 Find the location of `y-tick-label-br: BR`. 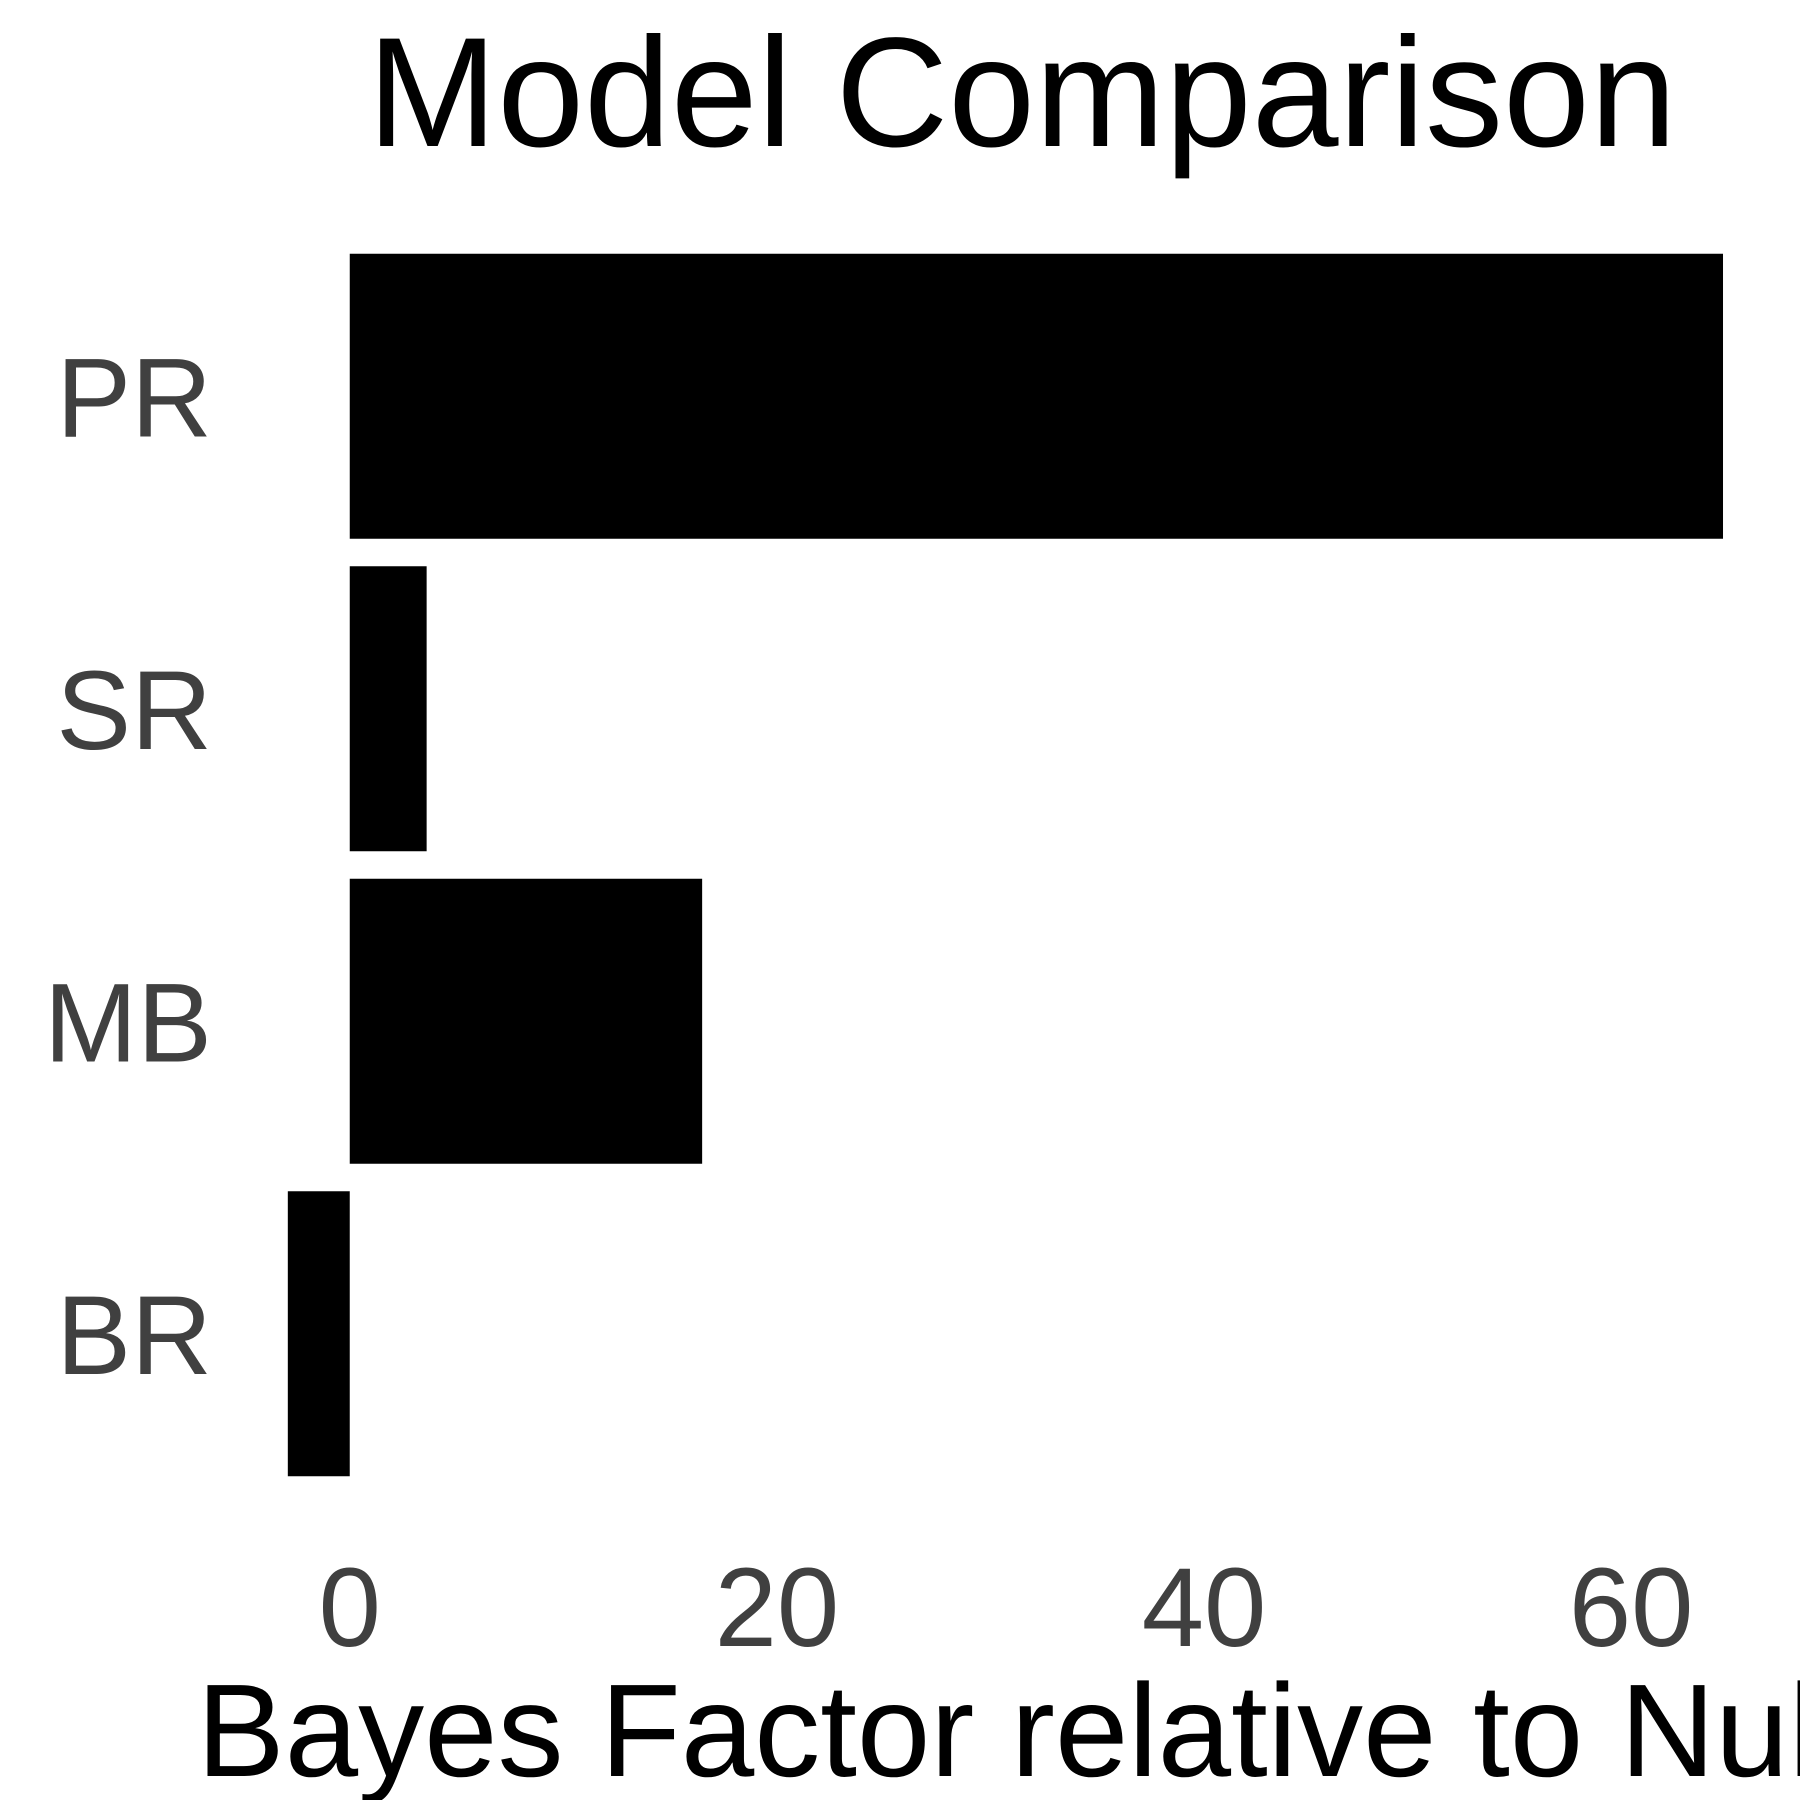

y-tick-label-br: BR is located at coordinates (134, 1335).